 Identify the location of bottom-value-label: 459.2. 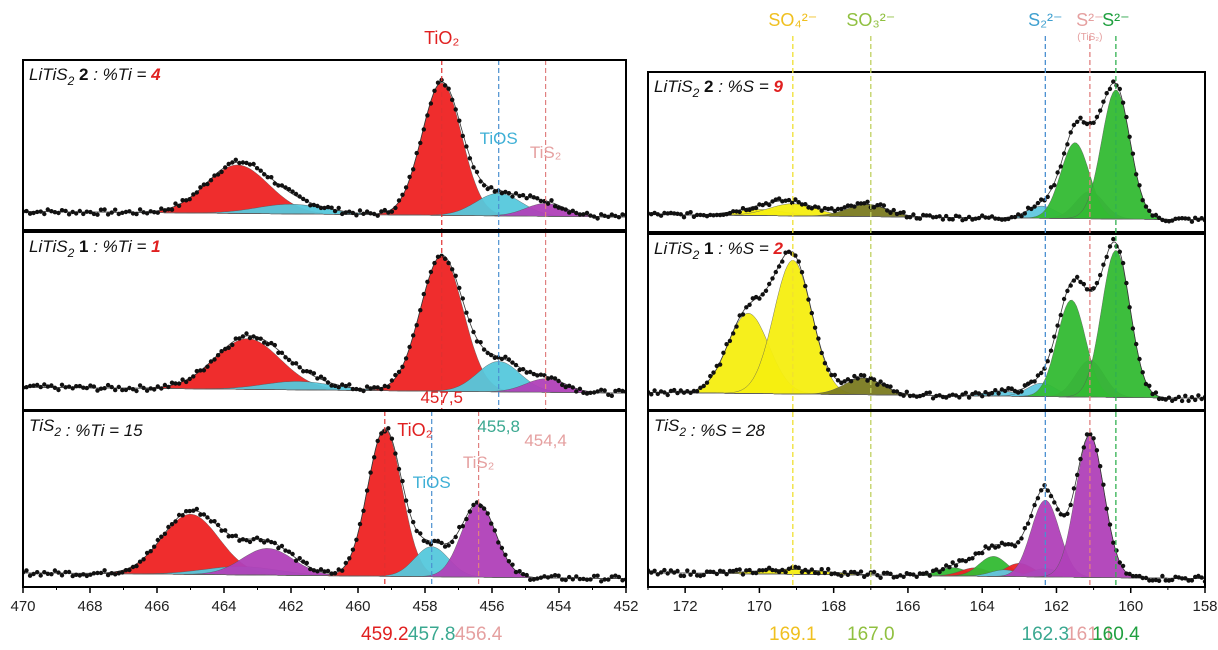
(385, 634).